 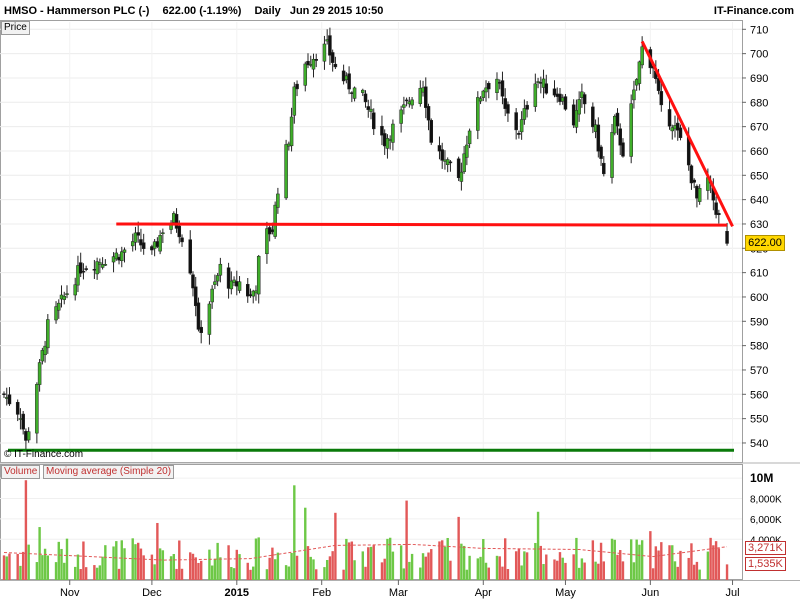 What do you see at coordinates (759, 128) in the screenshot?
I see `price-tick-label: 670` at bounding box center [759, 128].